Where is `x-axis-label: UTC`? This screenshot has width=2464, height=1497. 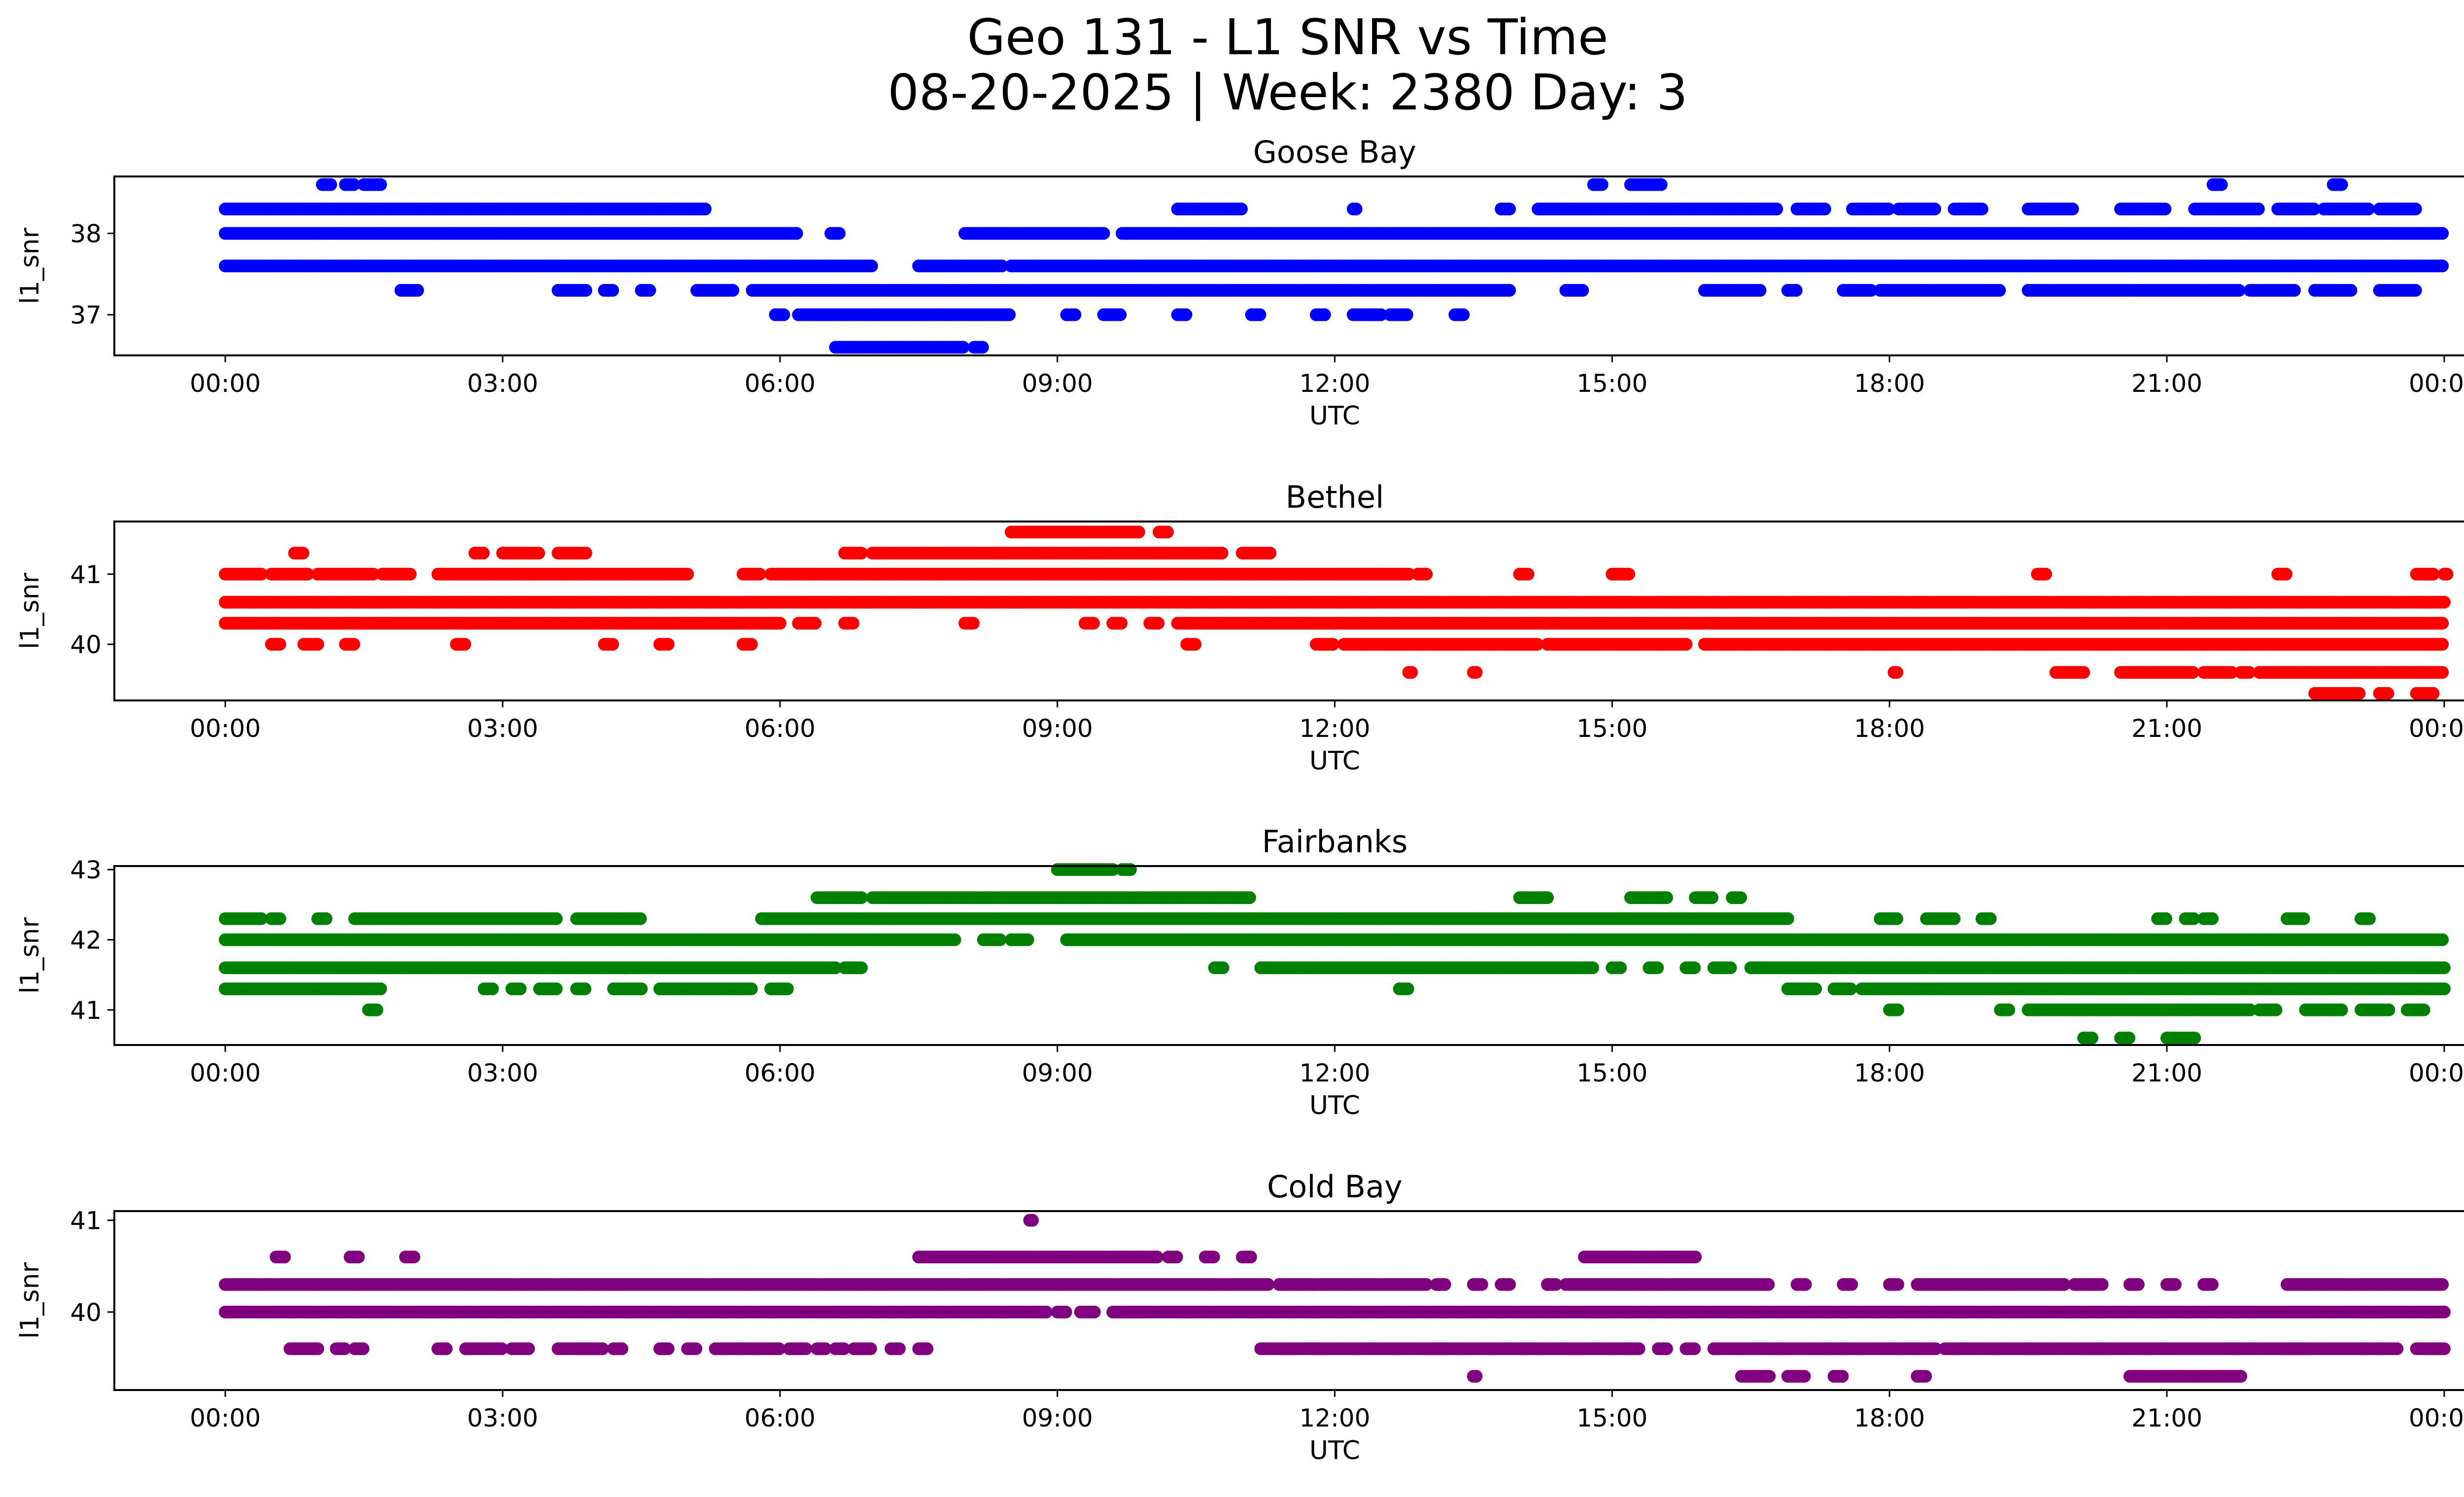 x-axis-label: UTC is located at coordinates (1334, 416).